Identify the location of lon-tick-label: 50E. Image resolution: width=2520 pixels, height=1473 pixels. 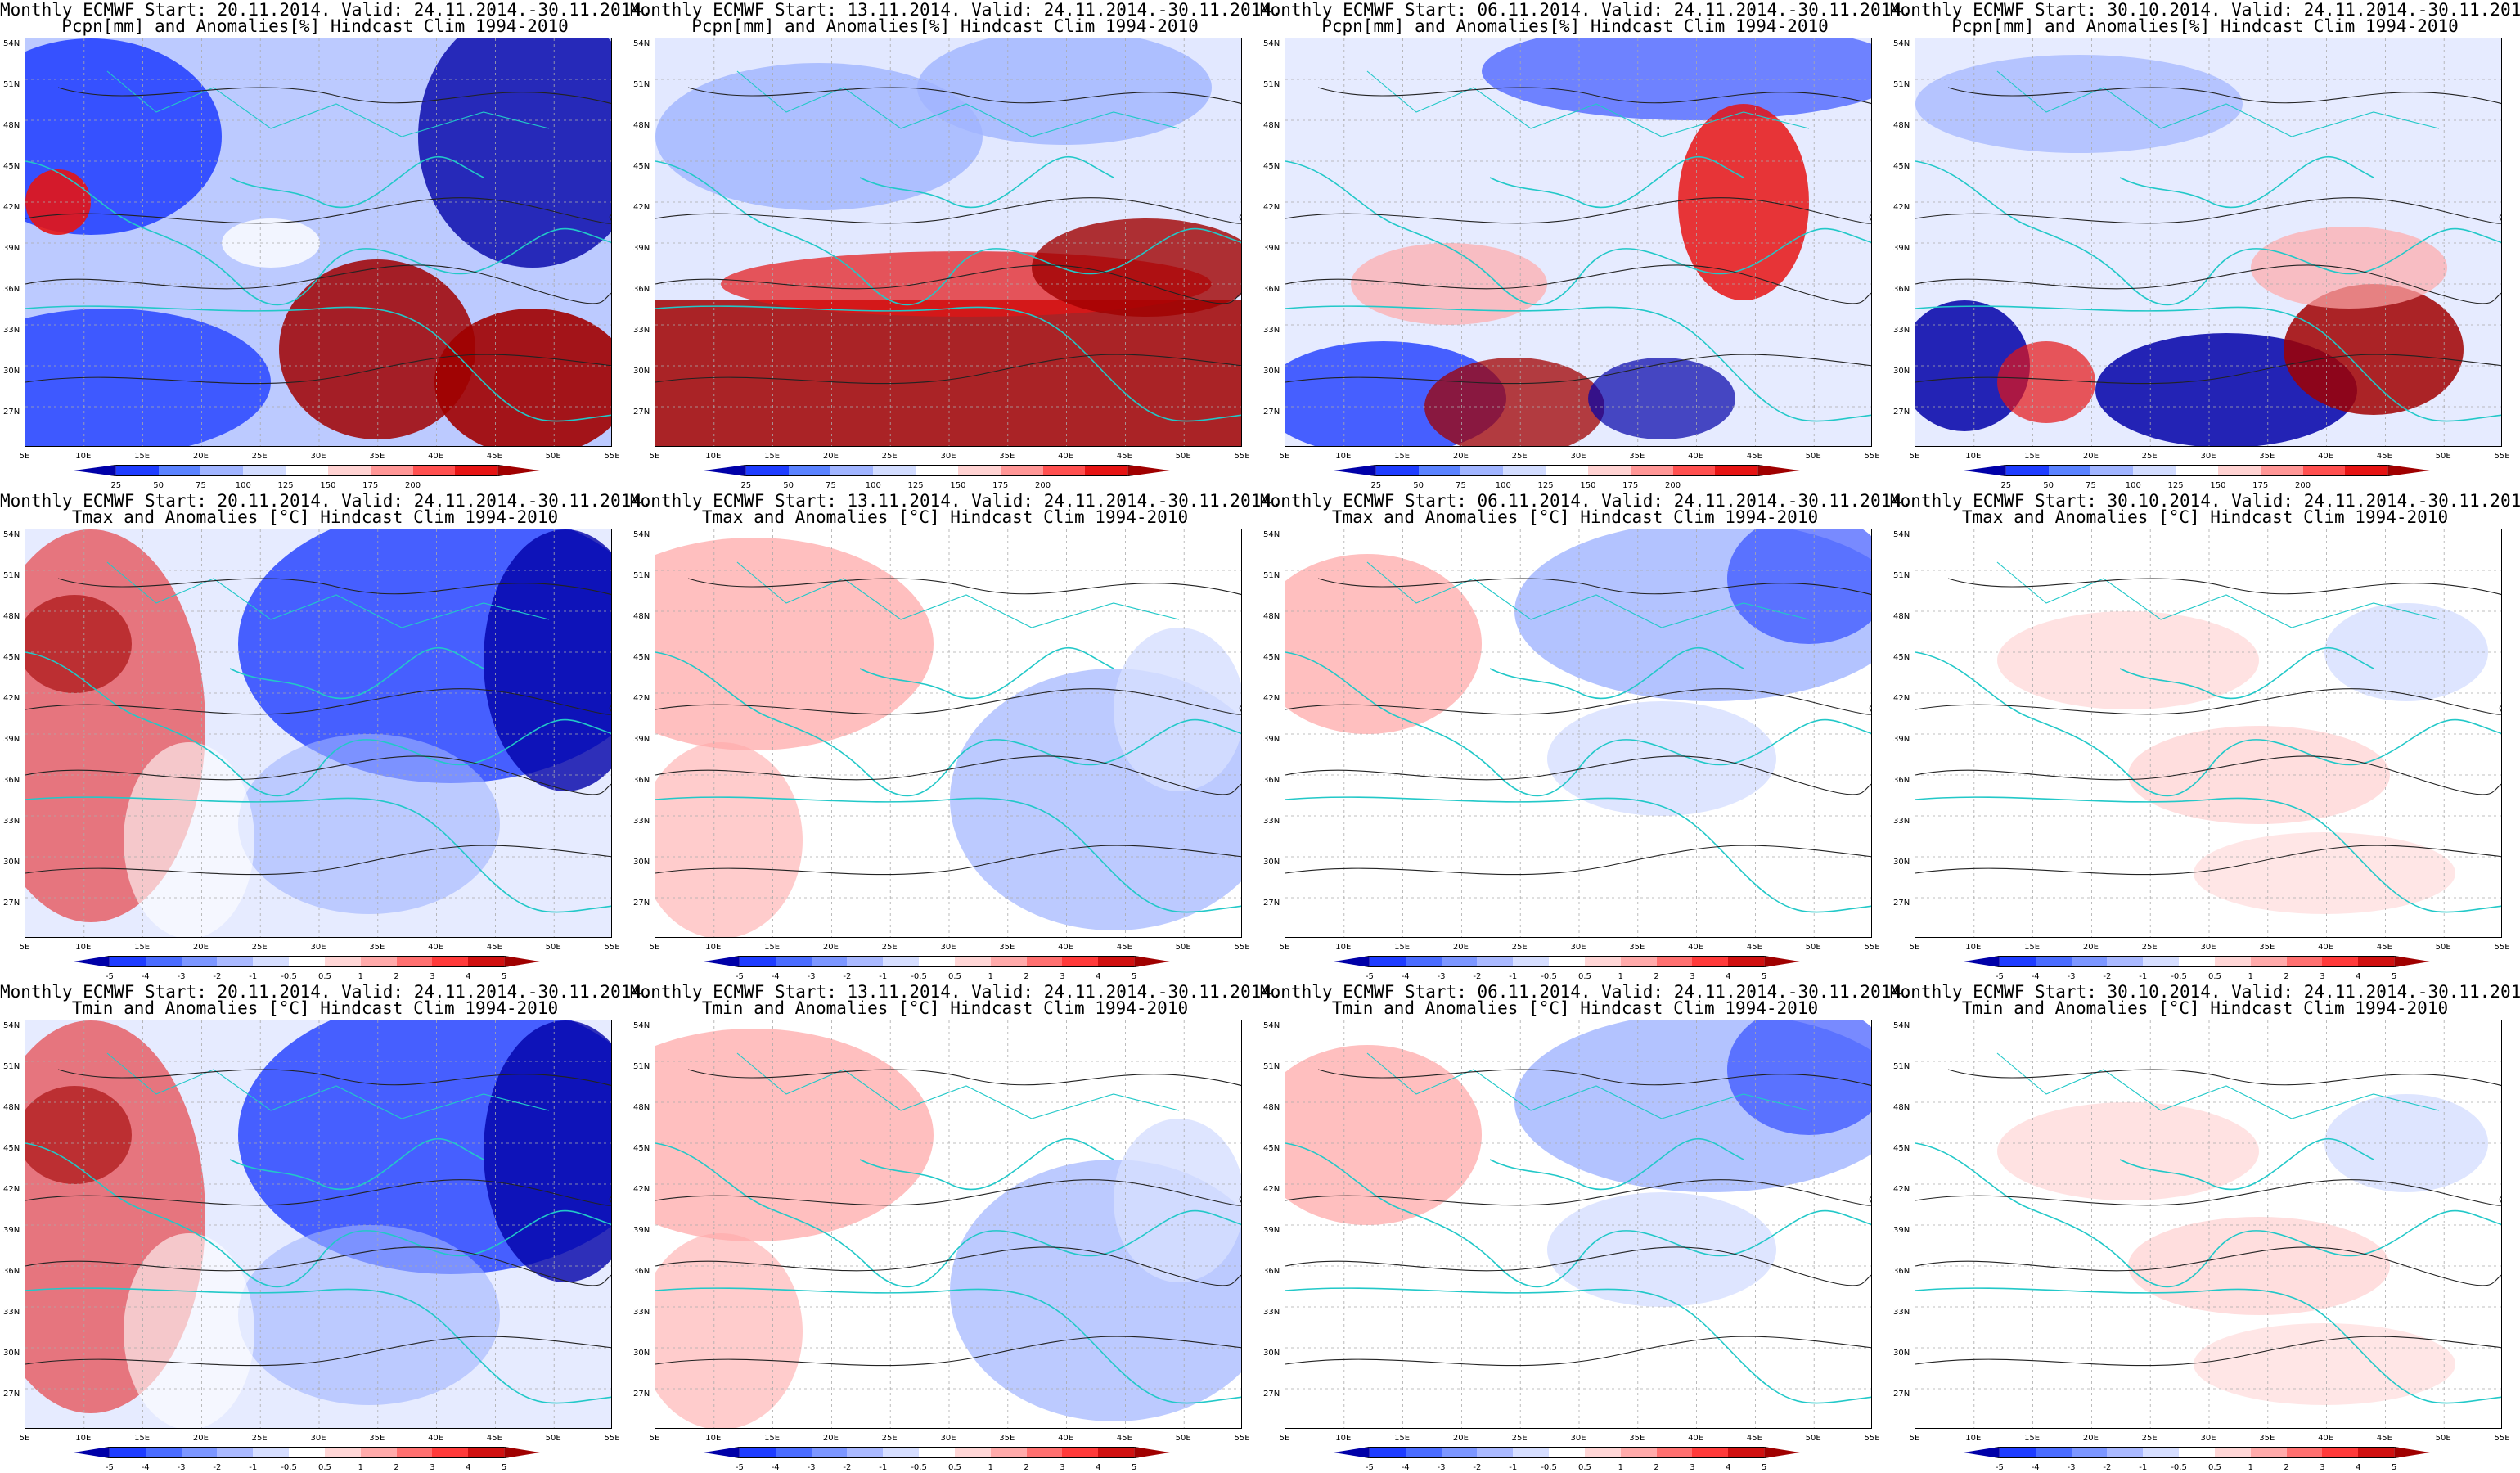
(1813, 1439).